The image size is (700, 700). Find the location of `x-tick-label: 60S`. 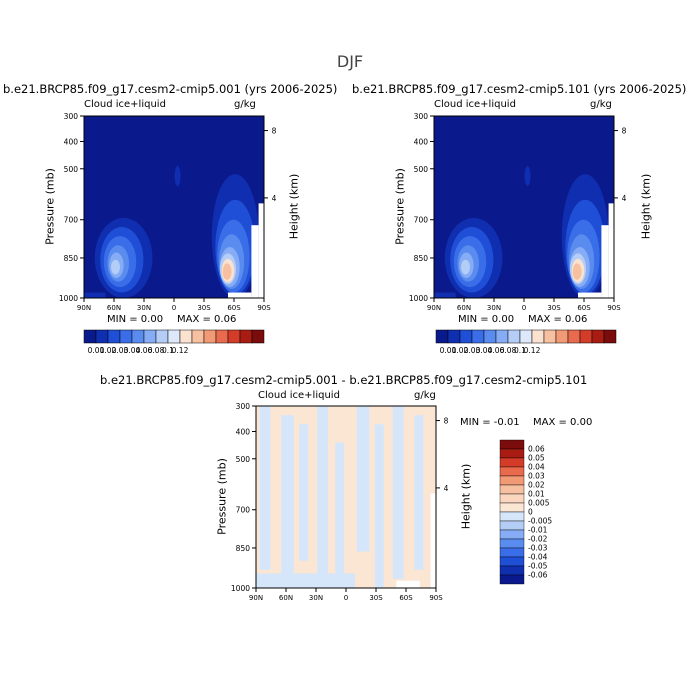

x-tick-label: 60S is located at coordinates (234, 308).